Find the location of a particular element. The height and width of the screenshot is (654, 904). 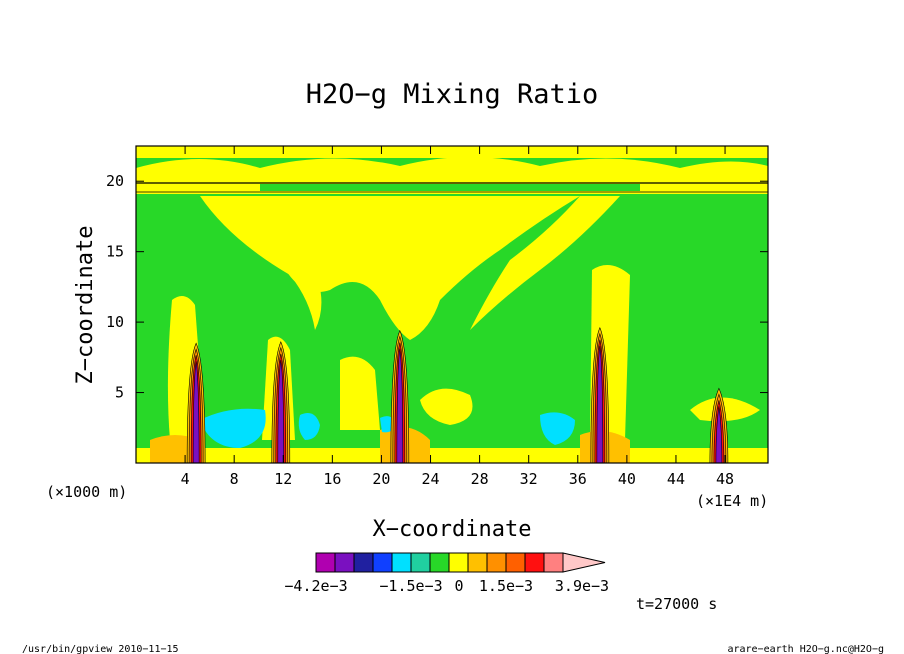

updraft-columns is located at coordinates (457, 395).